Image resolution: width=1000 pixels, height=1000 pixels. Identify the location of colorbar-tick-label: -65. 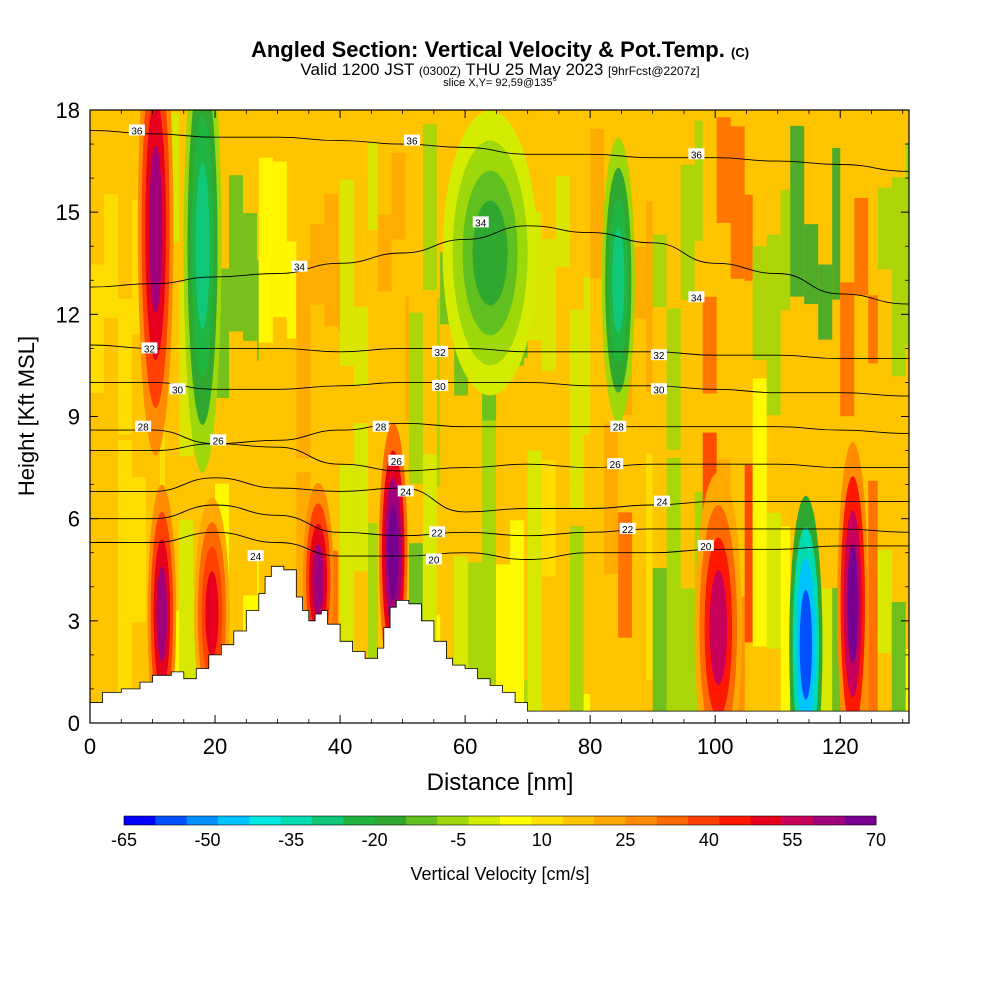
(124, 840).